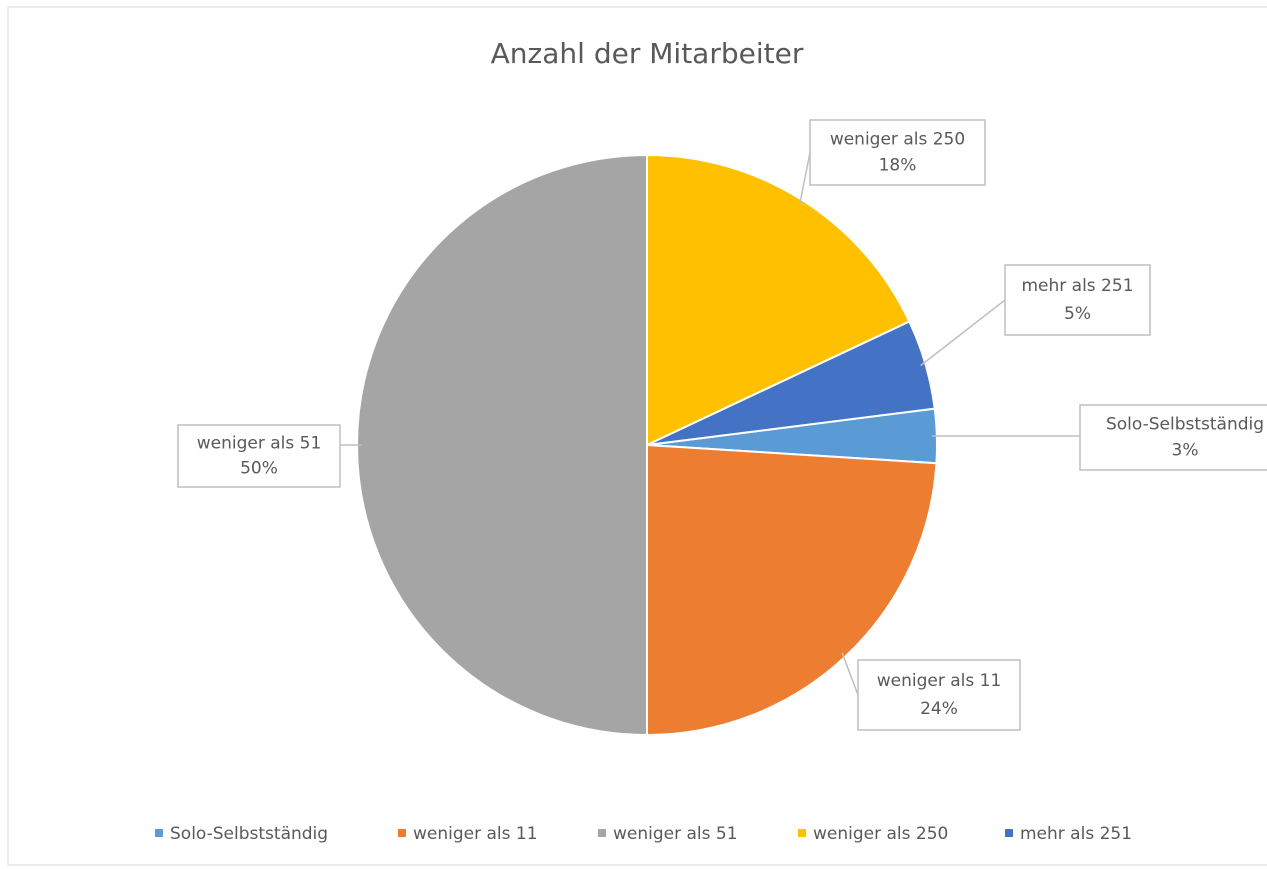  I want to click on chart-title: Anzahl der Mitarbeiter, so click(647, 53).